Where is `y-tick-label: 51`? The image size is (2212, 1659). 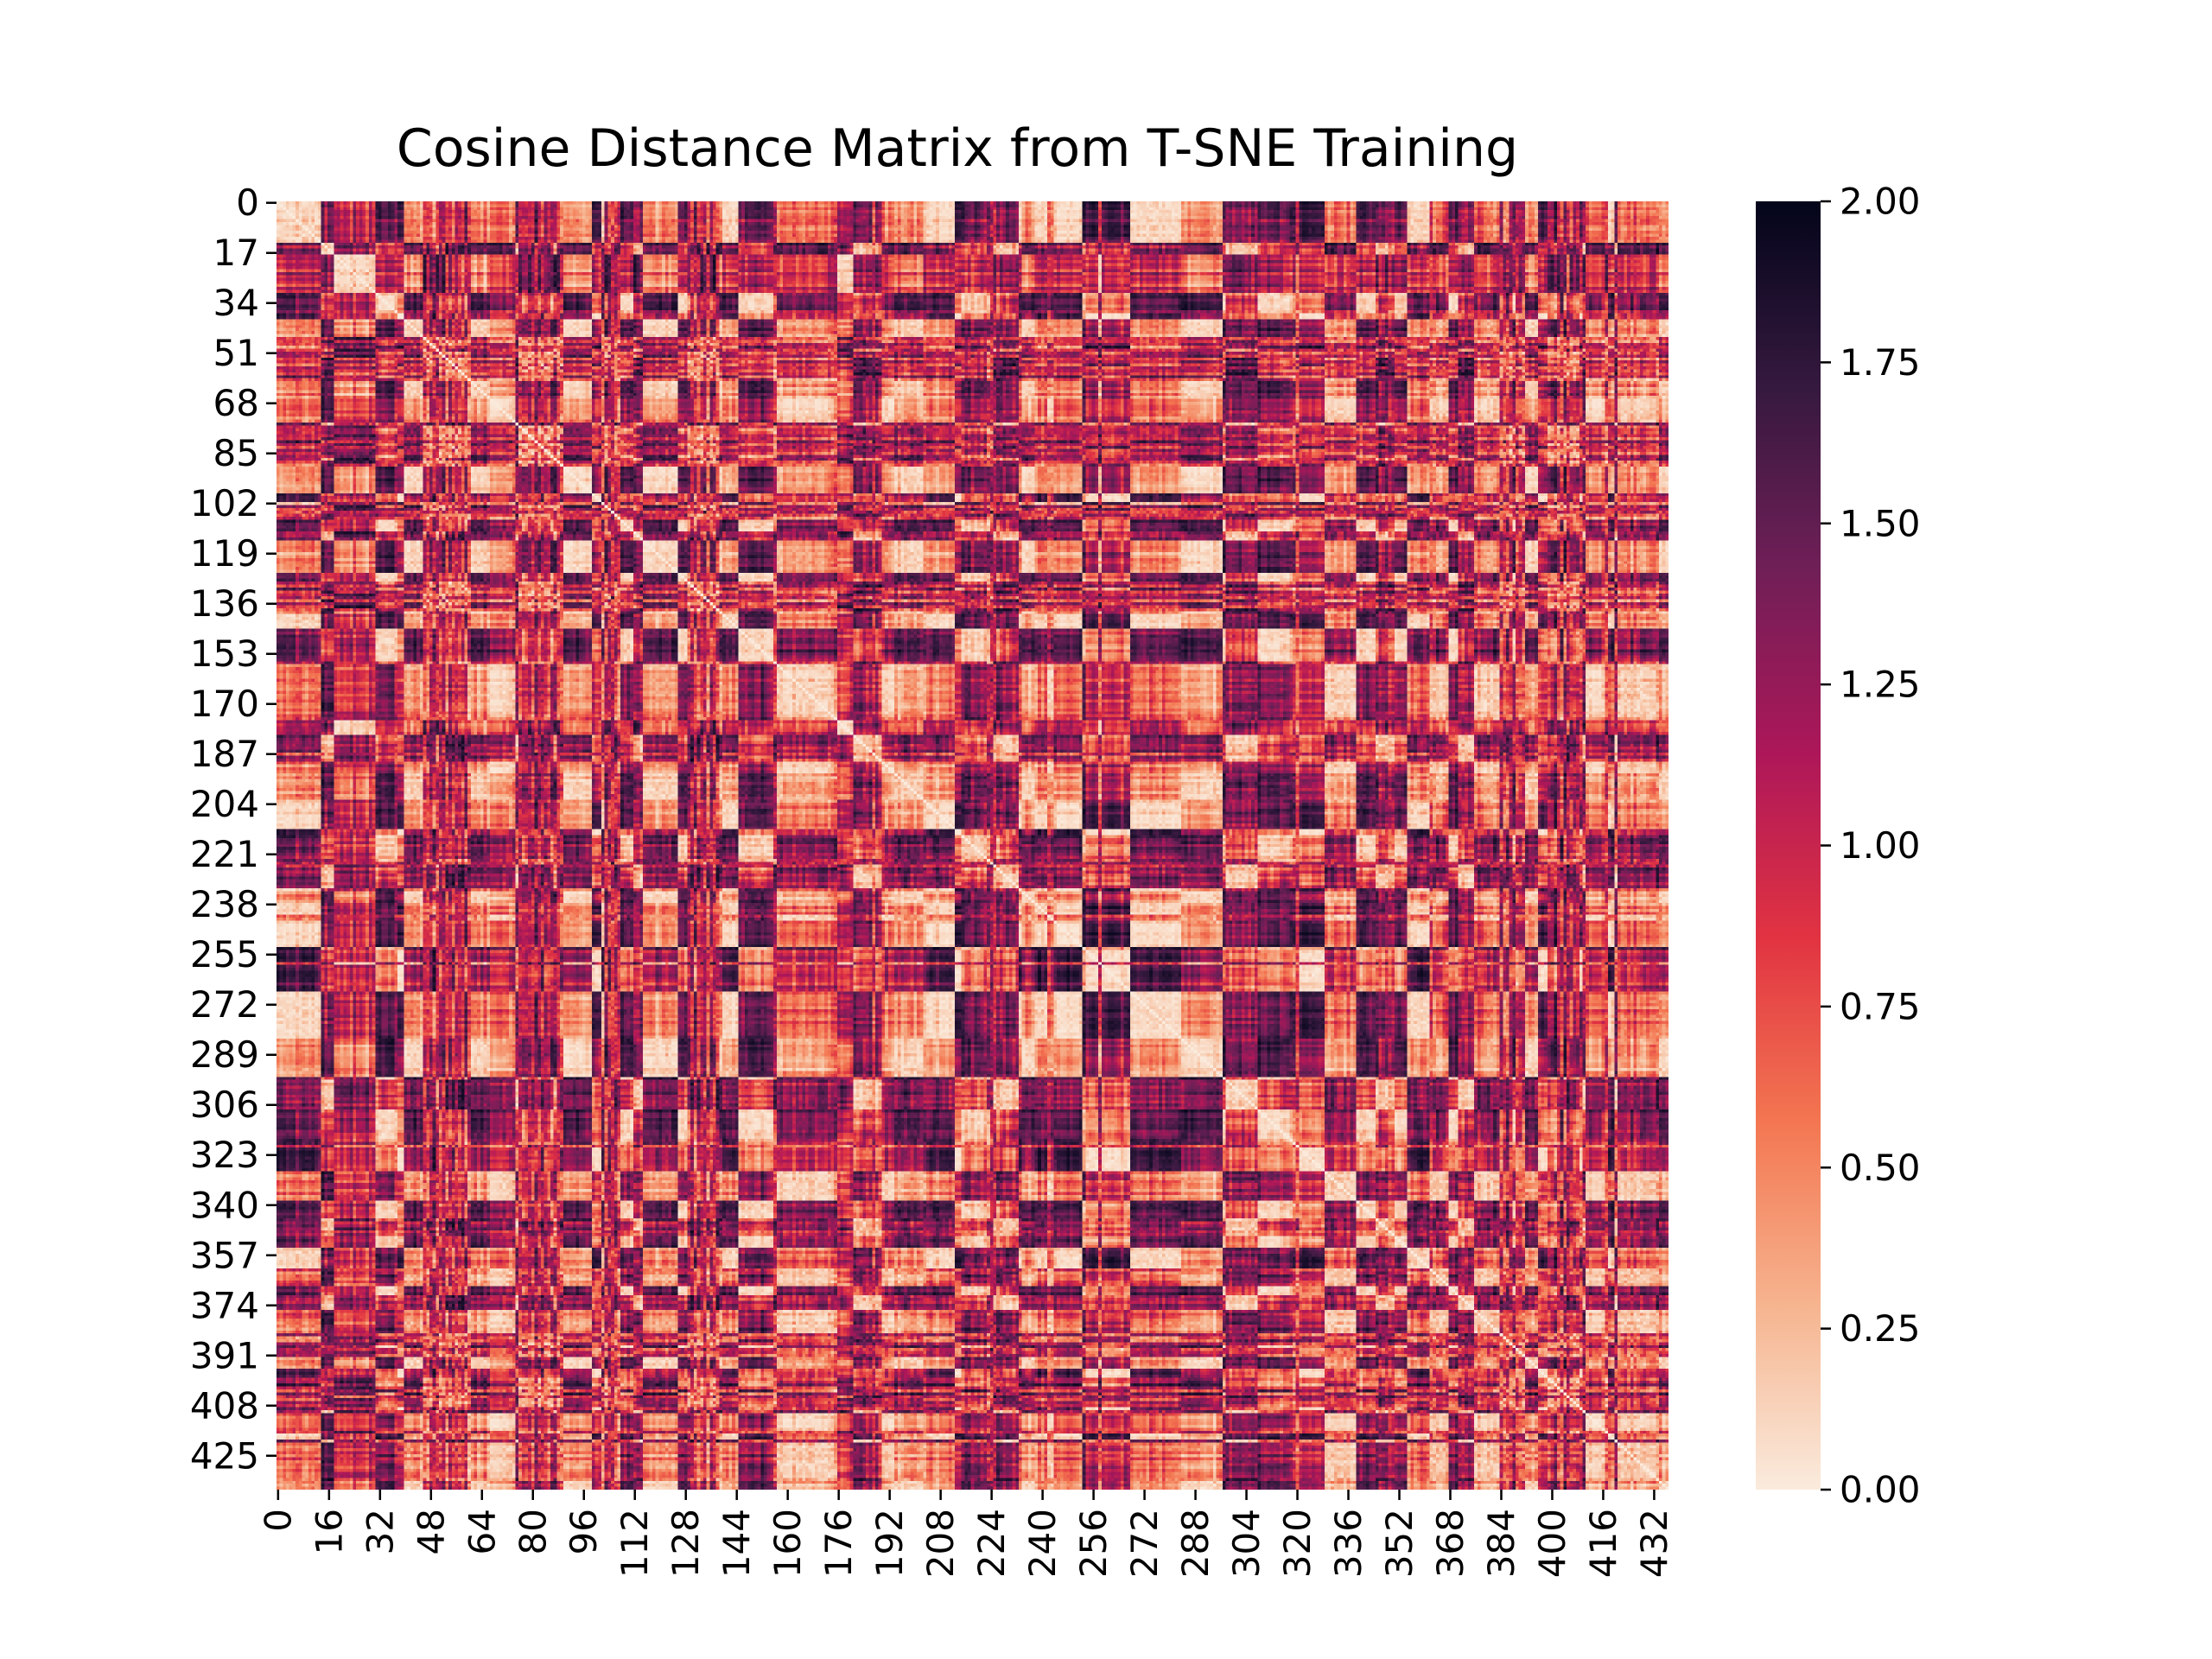 y-tick-label: 51 is located at coordinates (236, 353).